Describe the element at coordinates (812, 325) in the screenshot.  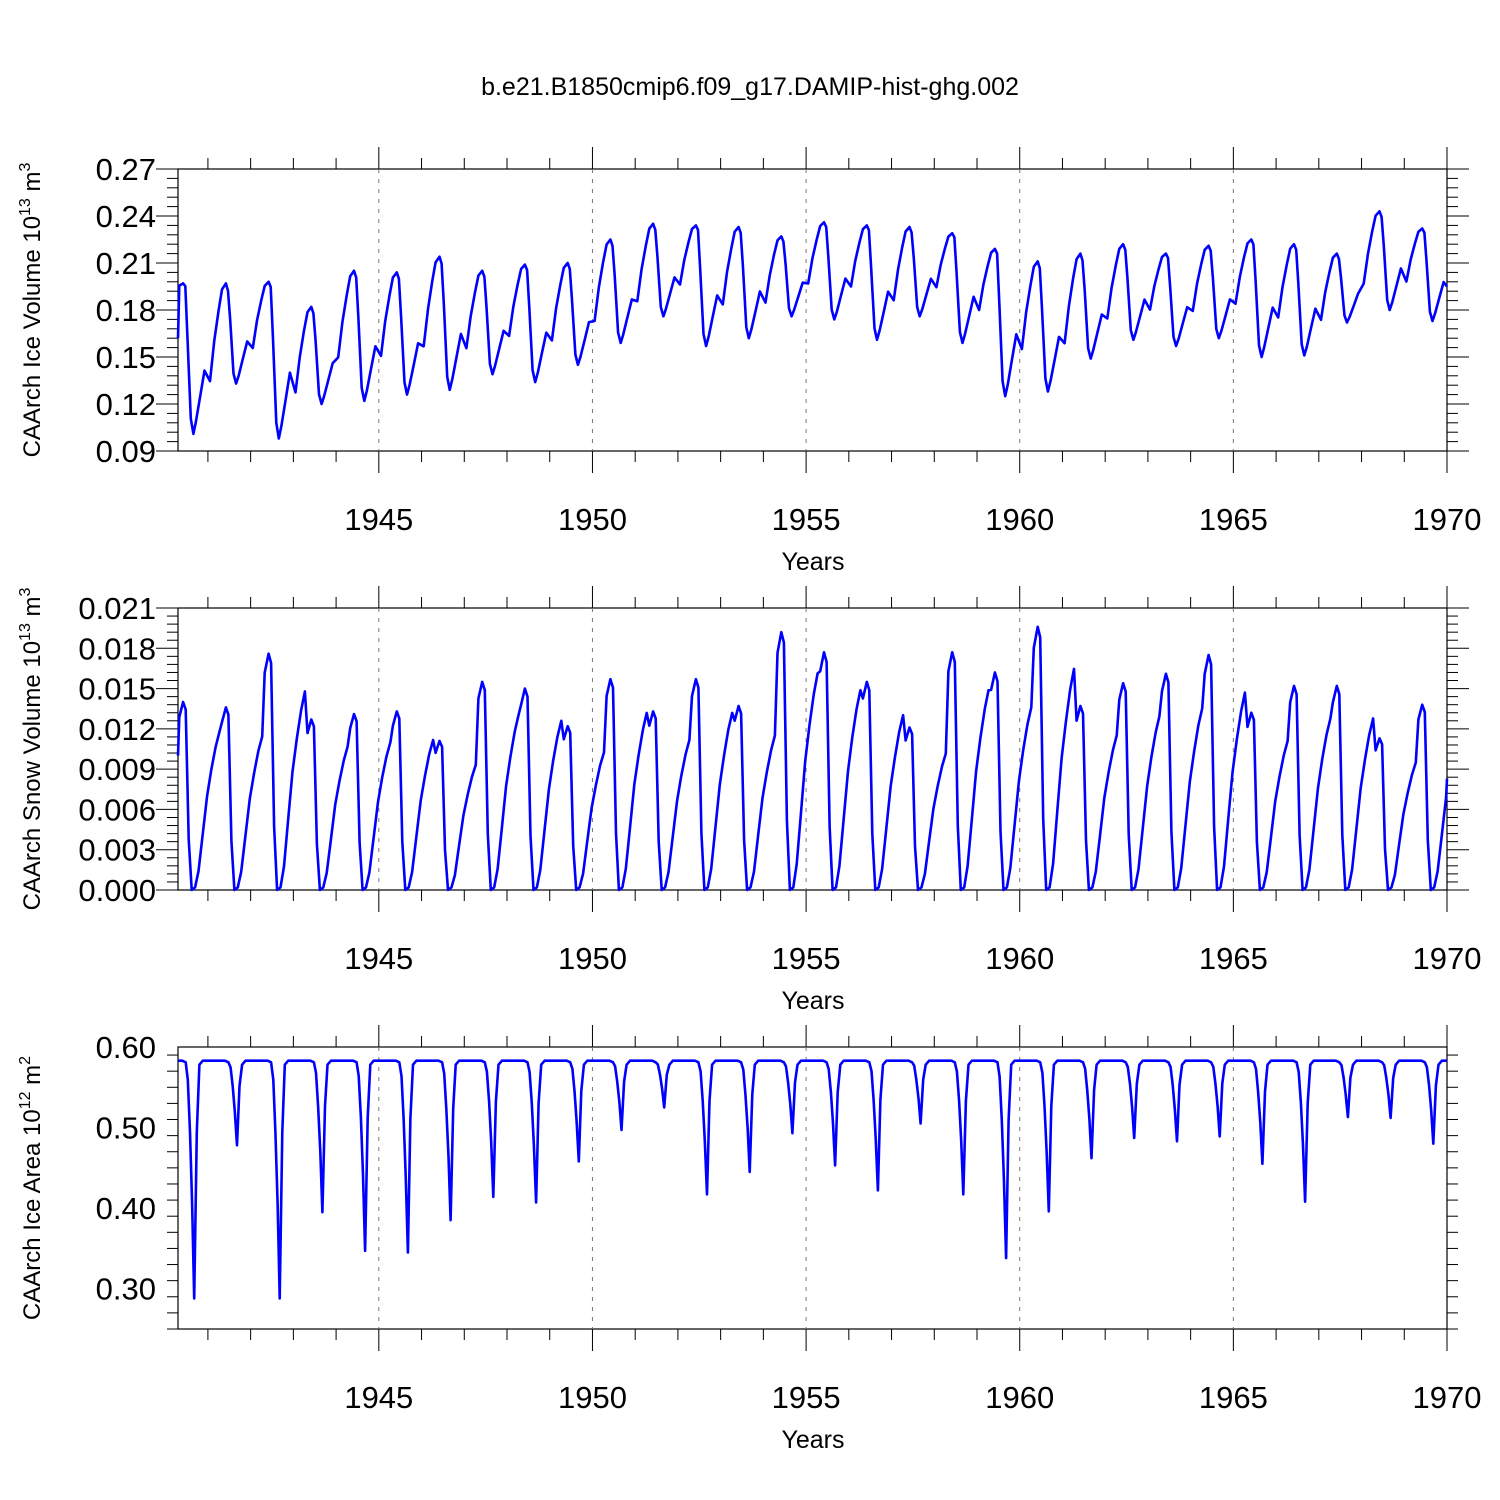
I see `series-line-ice-volume` at that location.